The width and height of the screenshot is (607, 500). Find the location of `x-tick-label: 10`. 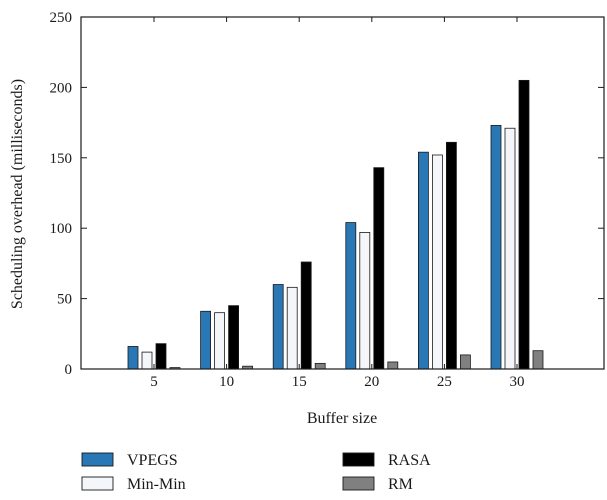

x-tick-label: 10 is located at coordinates (226, 382).